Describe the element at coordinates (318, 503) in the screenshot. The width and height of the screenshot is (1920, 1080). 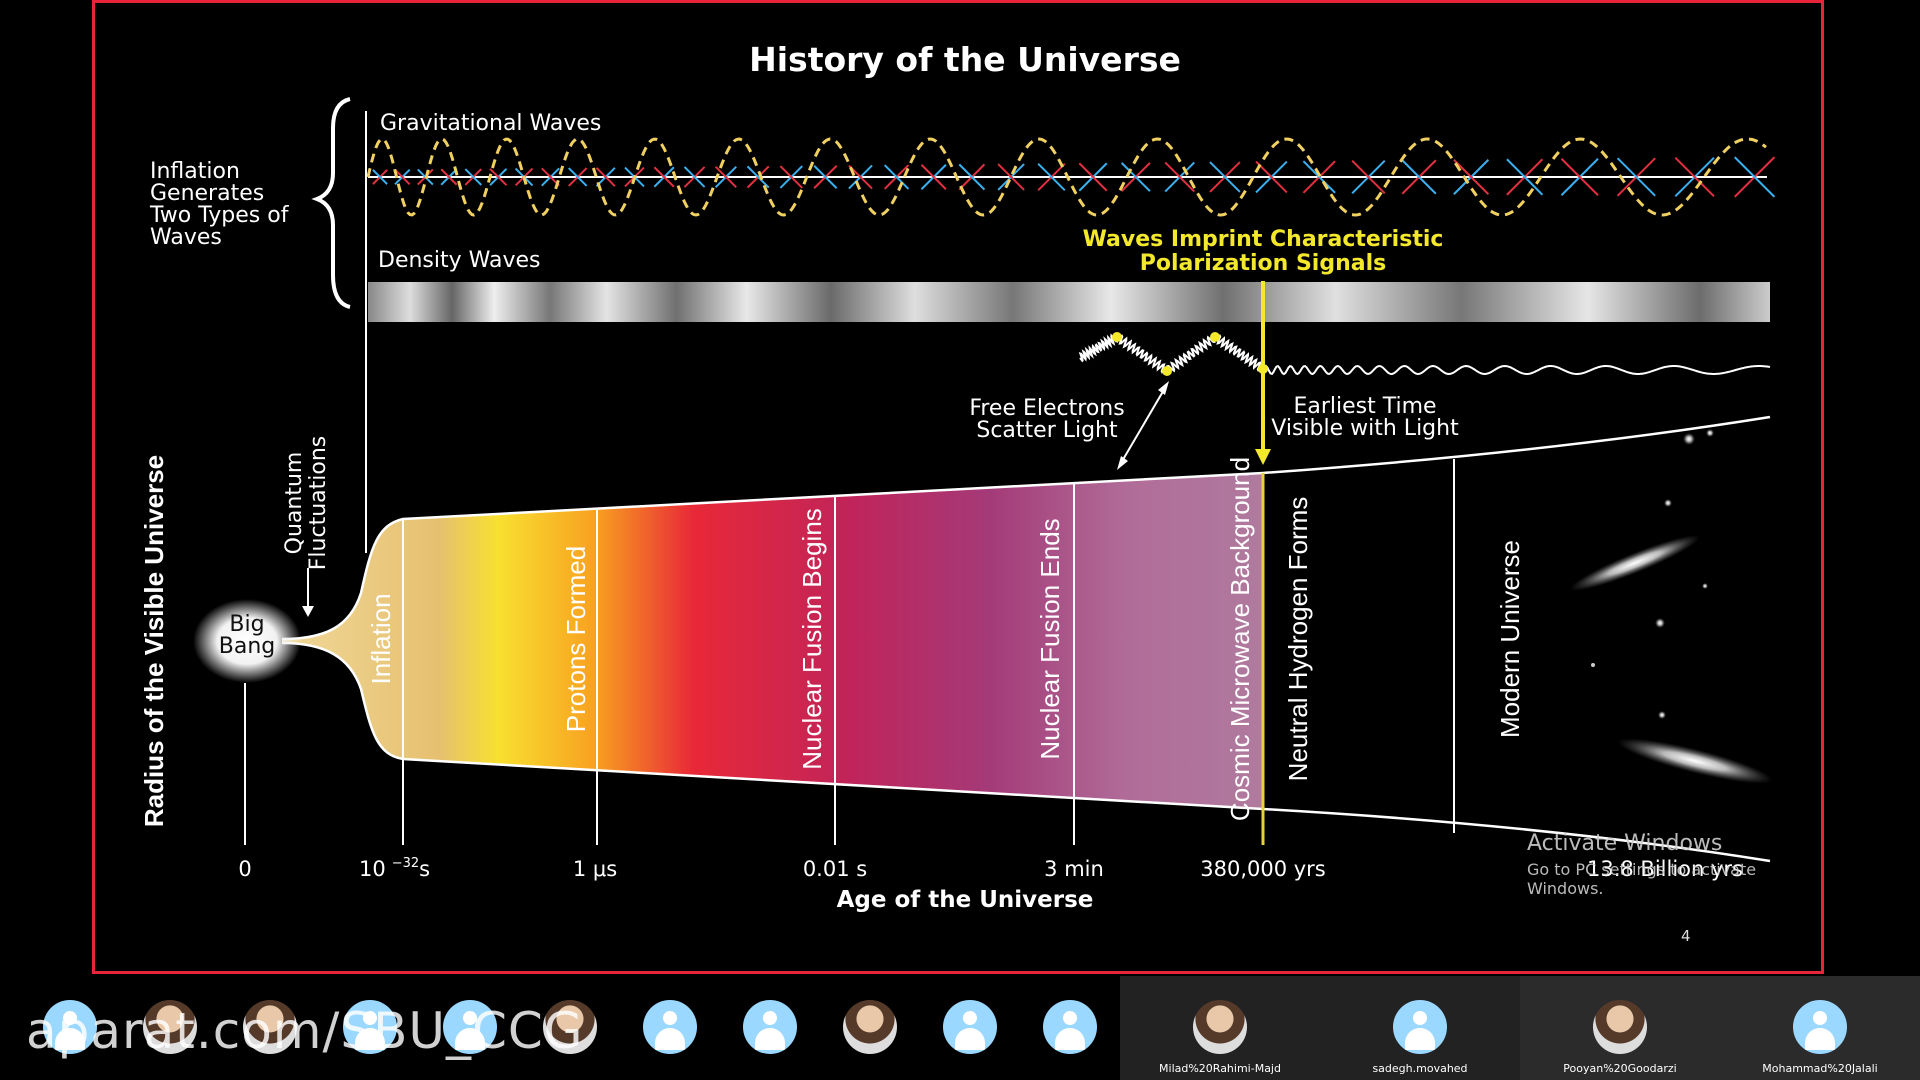
I see `quantum-fluctuations-label: Fluctuations` at that location.